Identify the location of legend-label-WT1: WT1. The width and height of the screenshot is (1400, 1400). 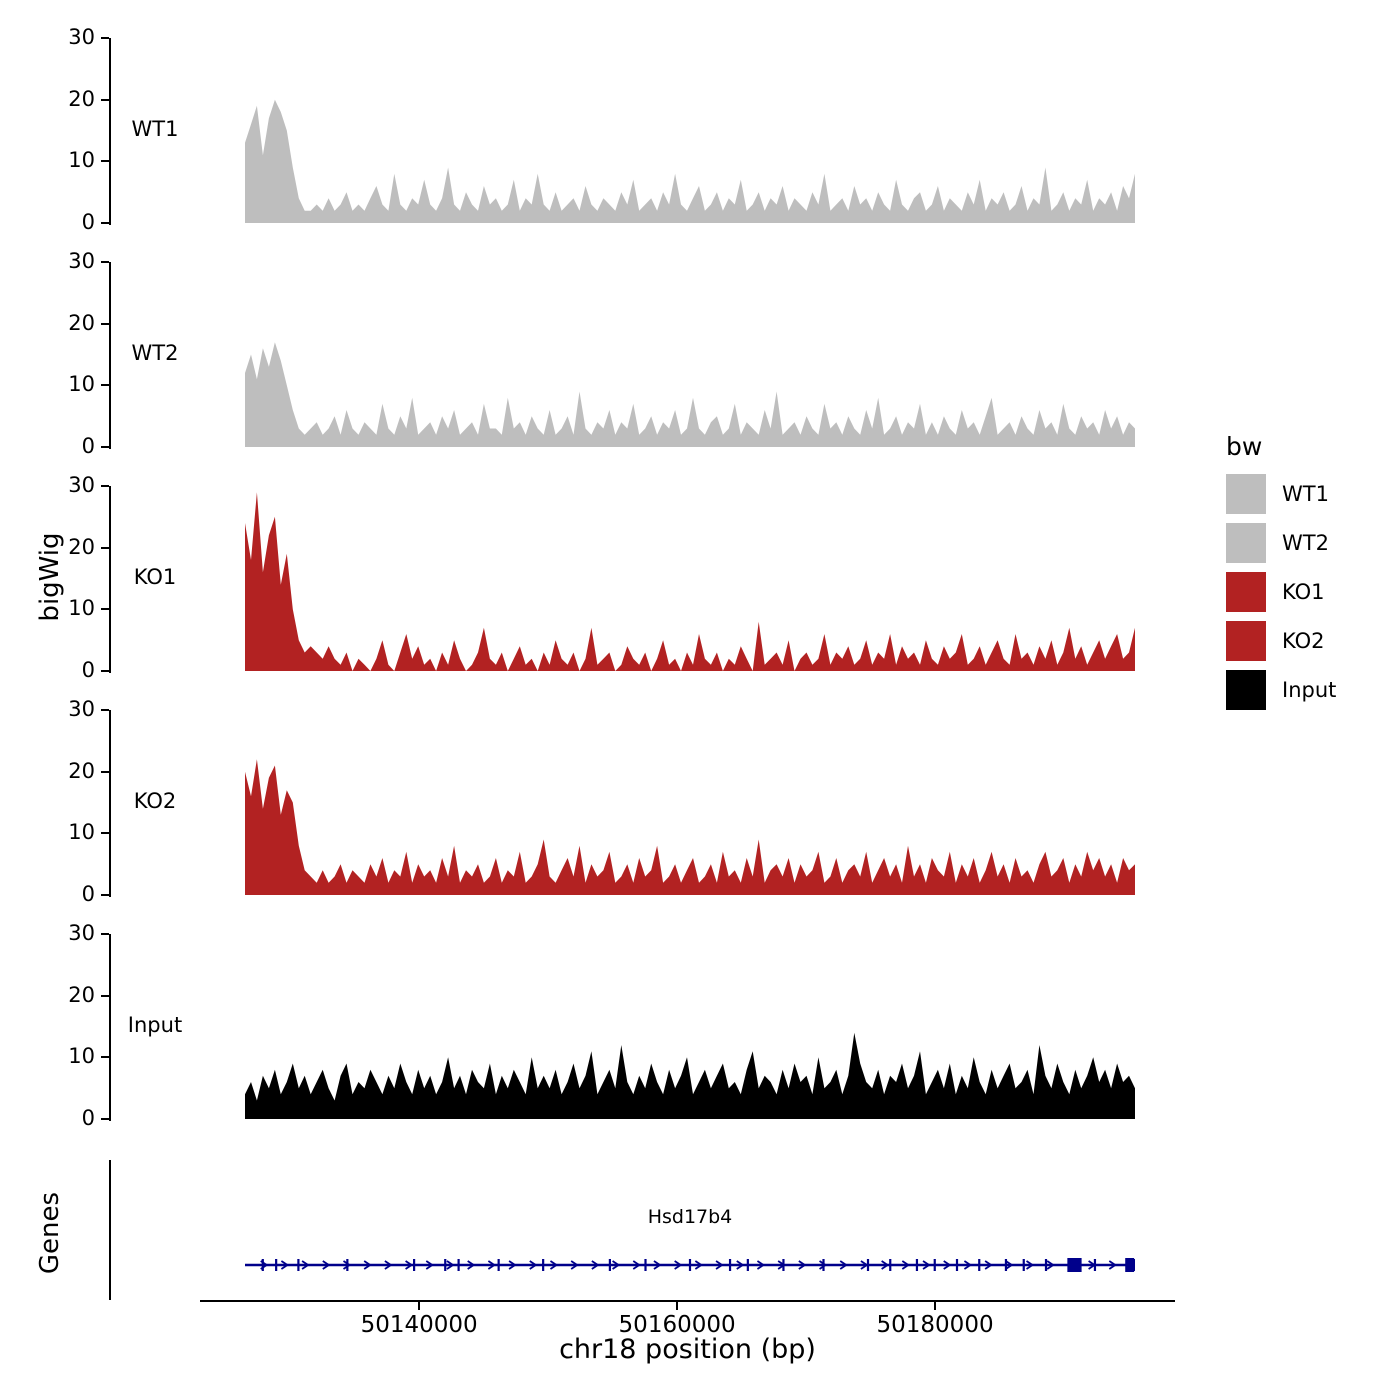
(1305, 494).